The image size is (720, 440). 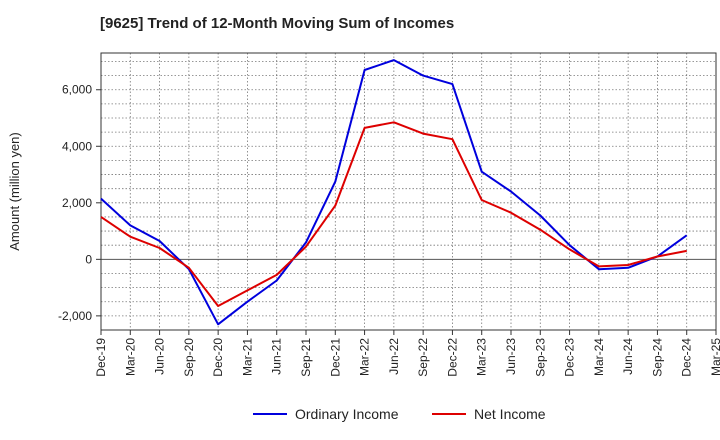 I want to click on x-tick-label: Jun-23, so click(x=511, y=356).